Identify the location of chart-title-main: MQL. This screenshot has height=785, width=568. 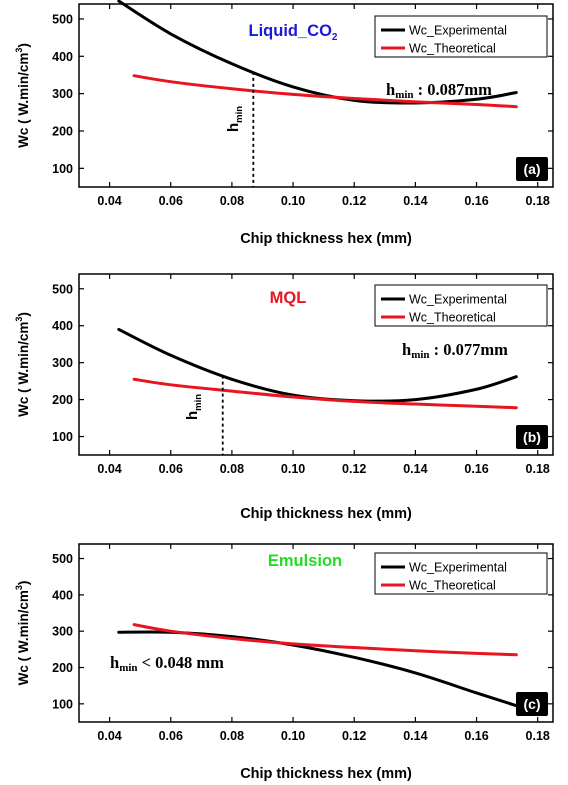
(288, 298).